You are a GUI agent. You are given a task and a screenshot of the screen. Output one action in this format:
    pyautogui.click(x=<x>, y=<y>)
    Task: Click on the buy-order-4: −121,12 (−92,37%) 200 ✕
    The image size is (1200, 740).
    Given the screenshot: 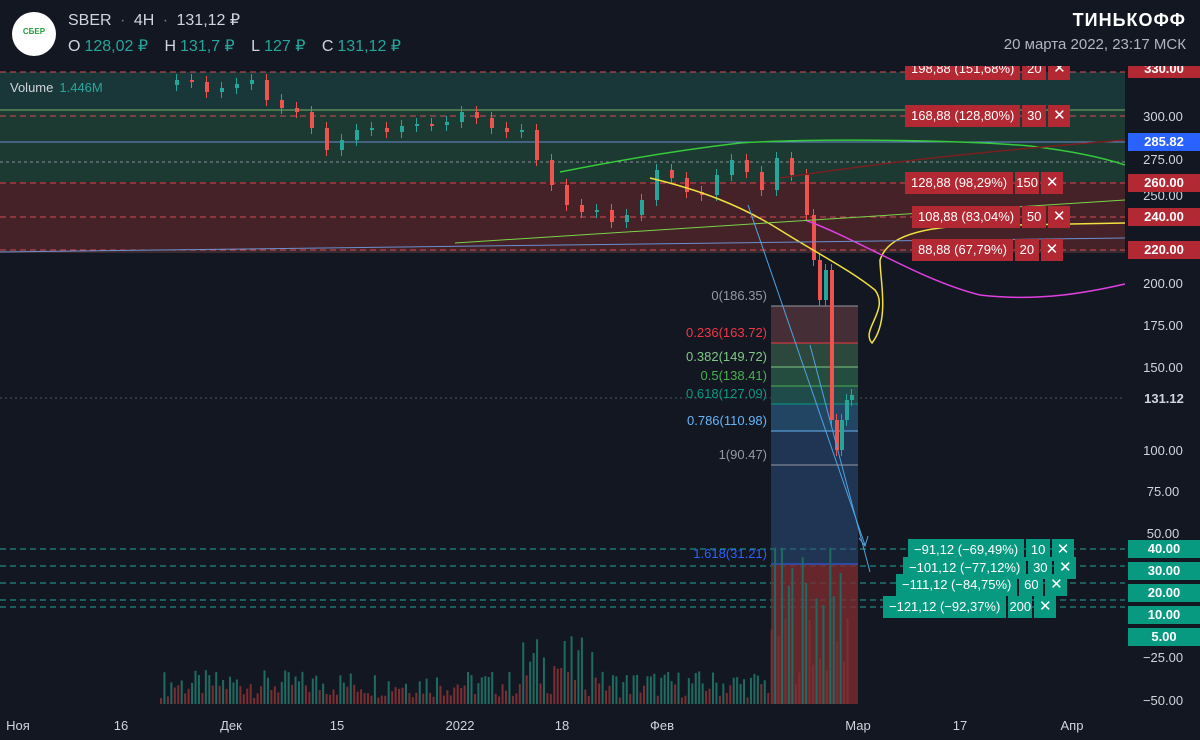 What is the action you would take?
    pyautogui.click(x=970, y=607)
    